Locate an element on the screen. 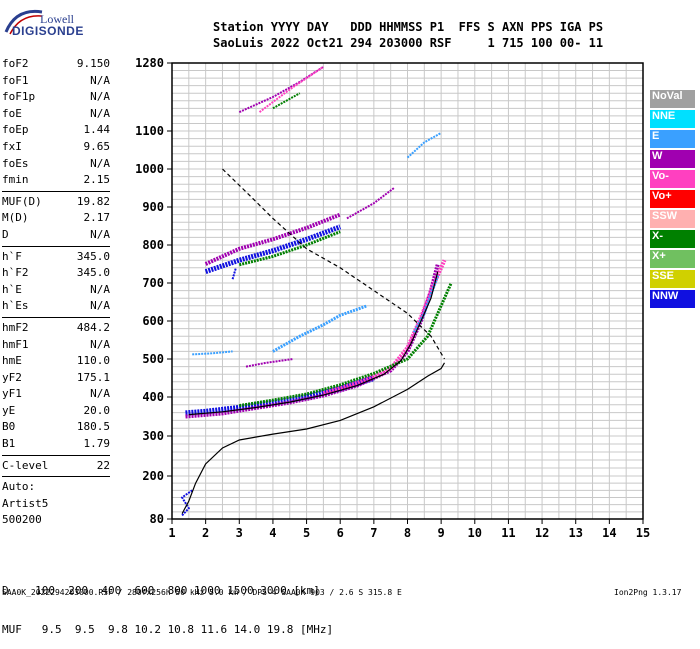 Image resolution: width=700 pixels, height=649 pixels. x-tick-label: 3 is located at coordinates (239, 533).